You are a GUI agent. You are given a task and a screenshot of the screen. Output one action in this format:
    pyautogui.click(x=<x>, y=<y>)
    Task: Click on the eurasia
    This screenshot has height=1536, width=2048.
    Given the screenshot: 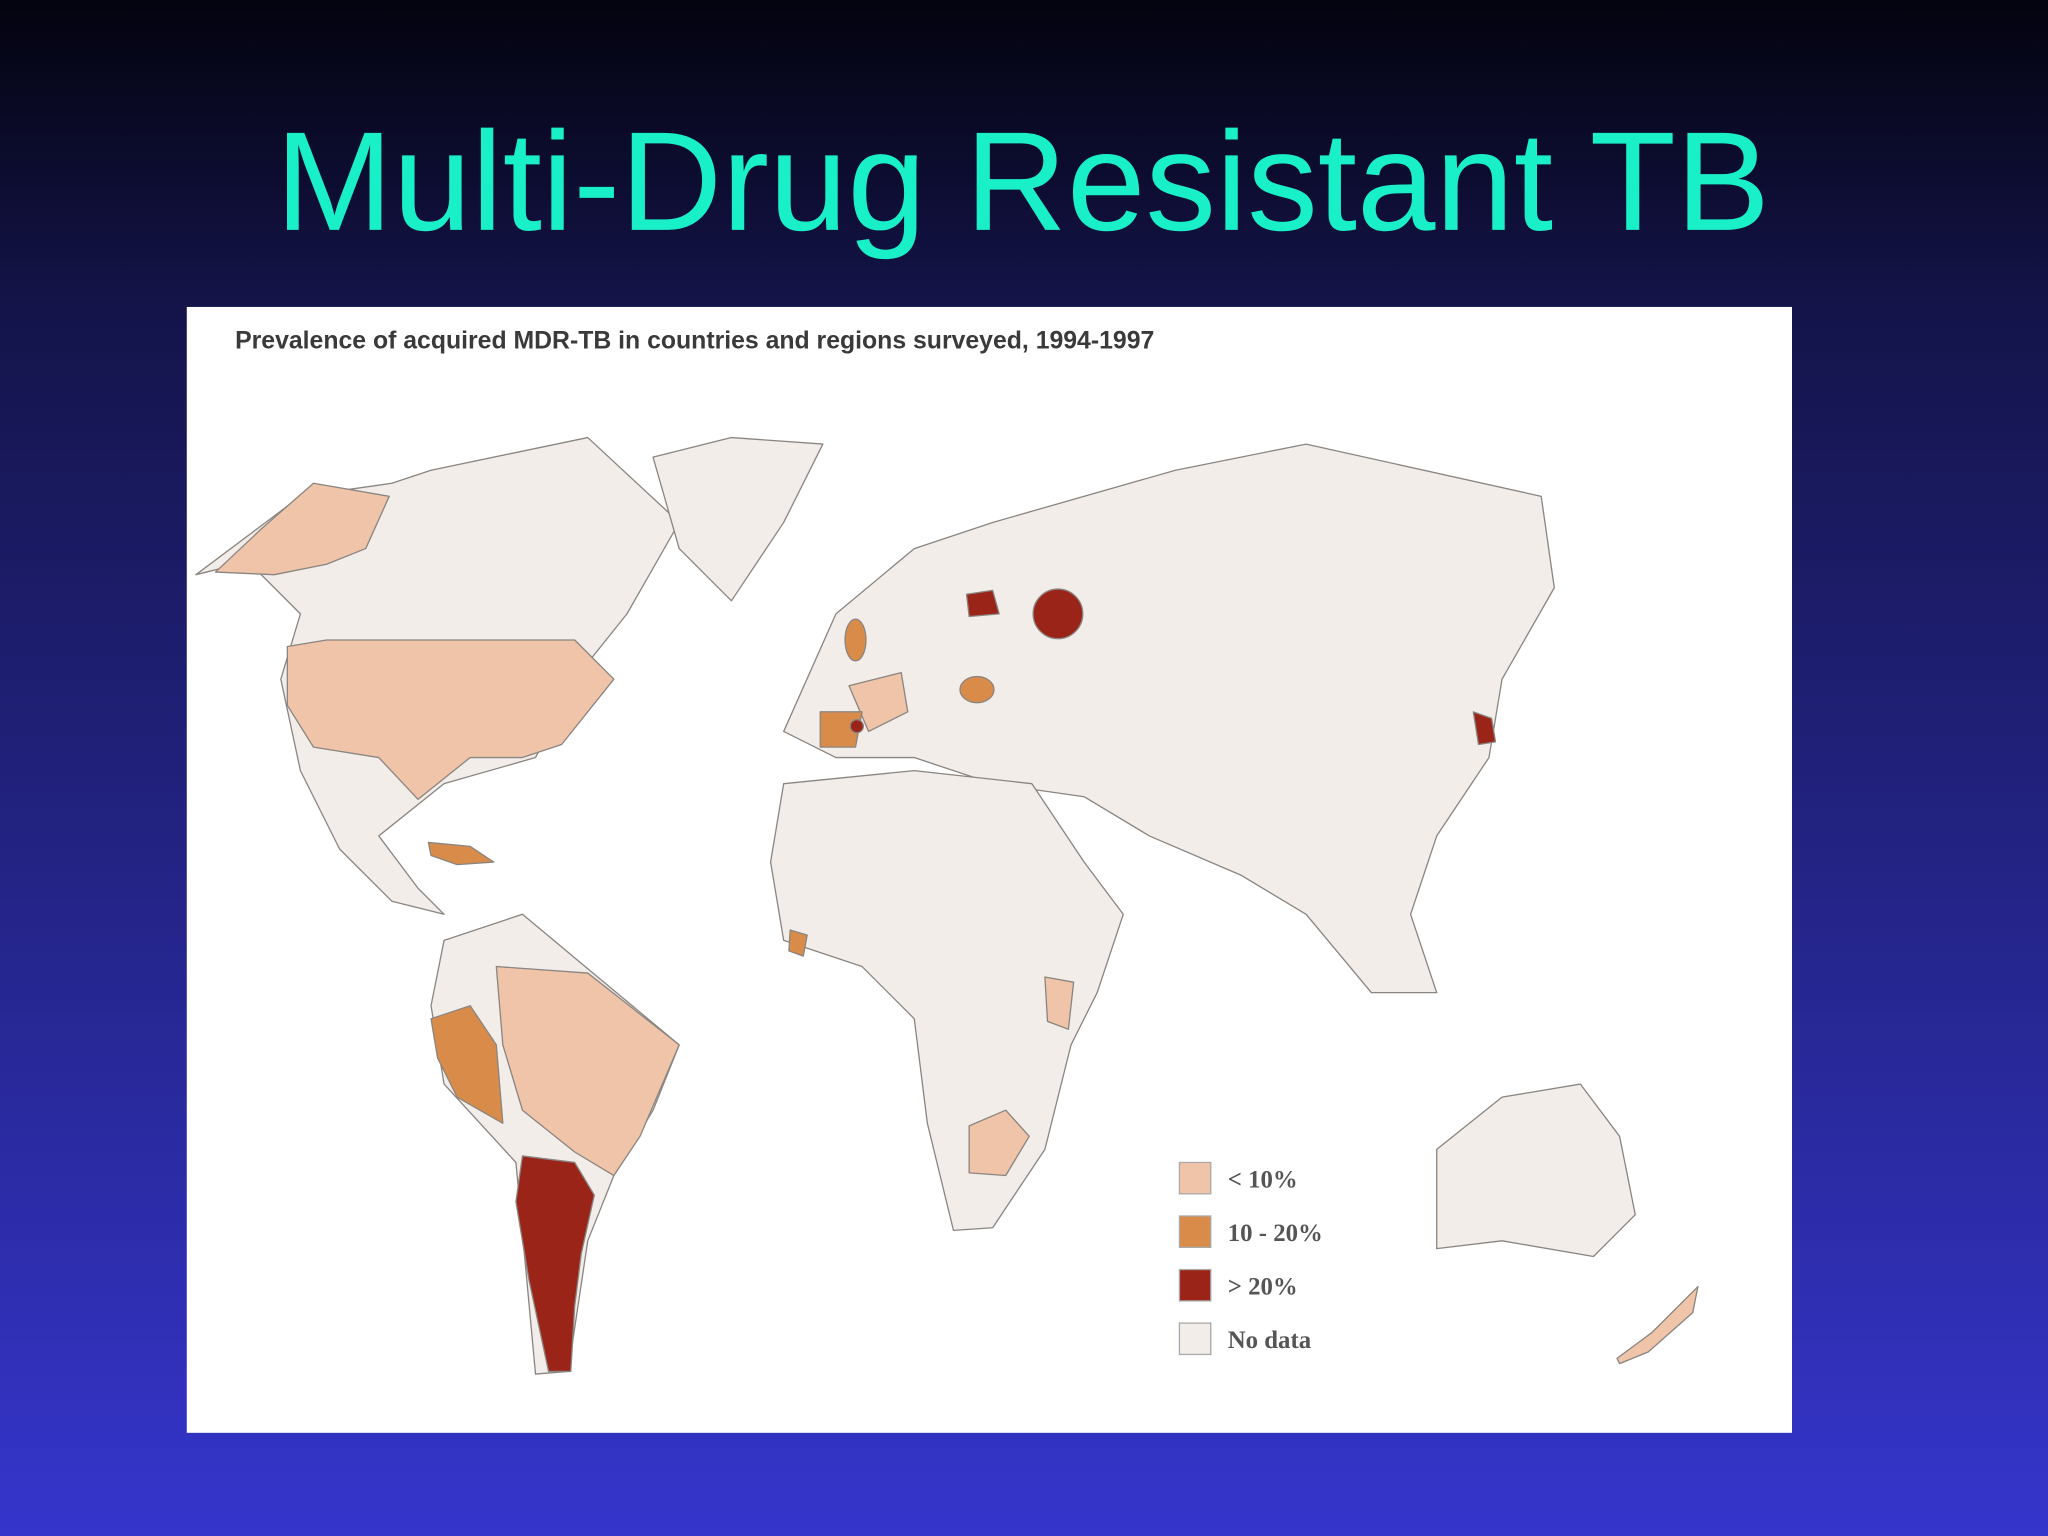 What is the action you would take?
    pyautogui.click(x=1169, y=718)
    